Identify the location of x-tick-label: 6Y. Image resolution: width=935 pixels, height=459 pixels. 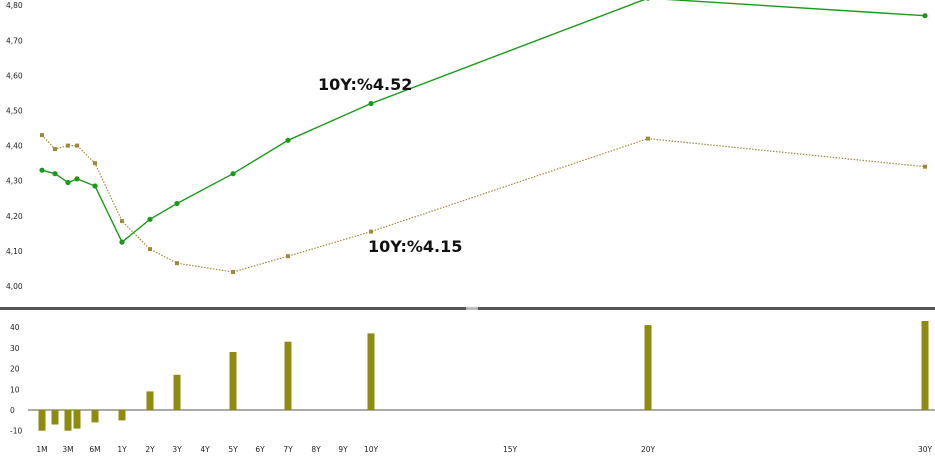
(260, 449).